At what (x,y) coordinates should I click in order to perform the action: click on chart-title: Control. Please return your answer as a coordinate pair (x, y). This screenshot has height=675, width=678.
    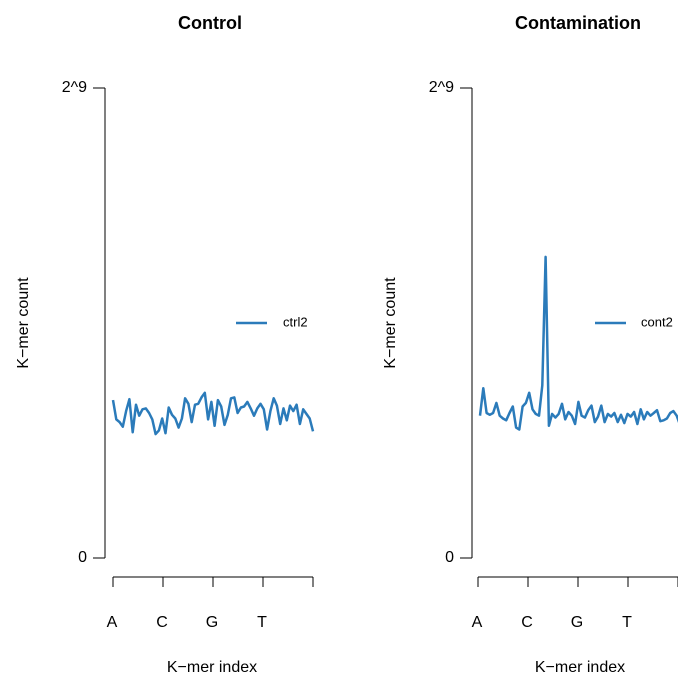
    Looking at the image, I should click on (210, 23).